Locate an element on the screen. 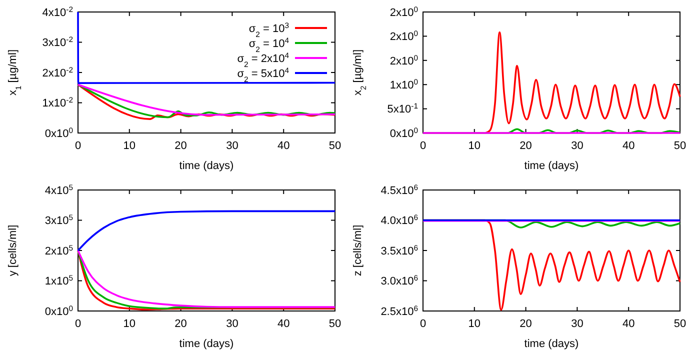 The height and width of the screenshot is (356, 691). y-tick-label: 4x10$^{5}$ is located at coordinates (58, 189).